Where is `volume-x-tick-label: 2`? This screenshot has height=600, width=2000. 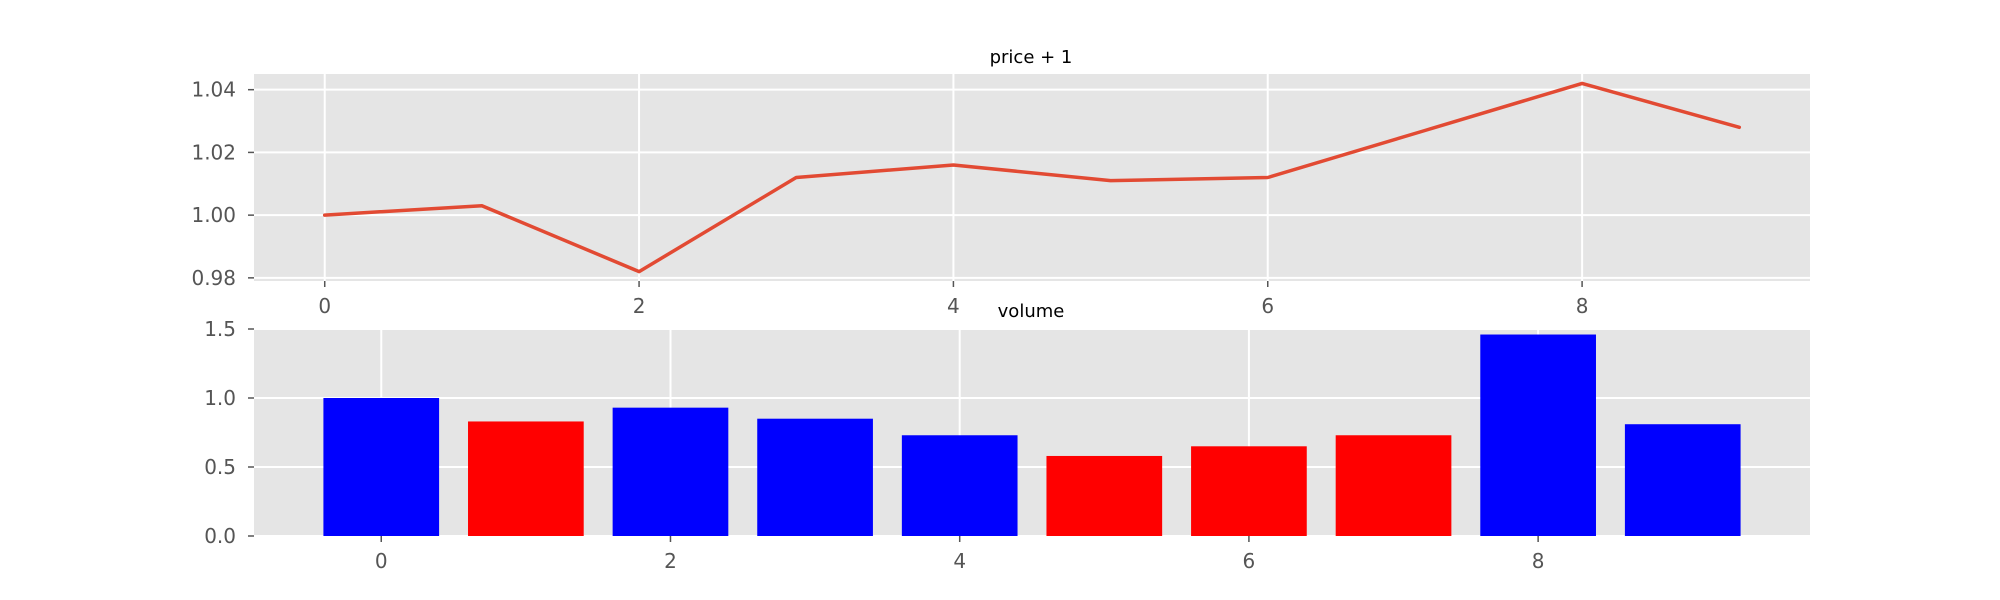 volume-x-tick-label: 2 is located at coordinates (670, 561).